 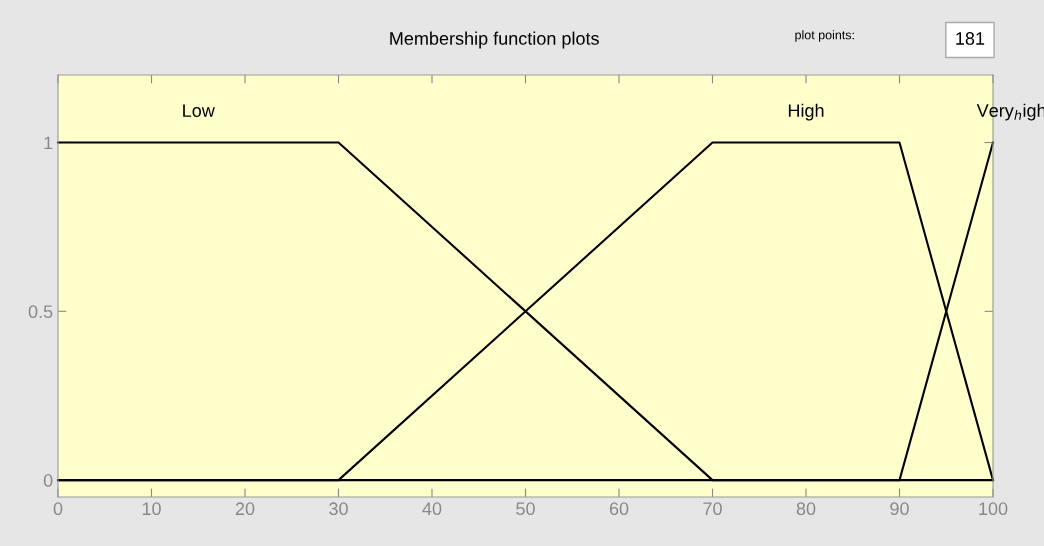 What do you see at coordinates (151, 509) in the screenshot?
I see `x-tick-label: 10` at bounding box center [151, 509].